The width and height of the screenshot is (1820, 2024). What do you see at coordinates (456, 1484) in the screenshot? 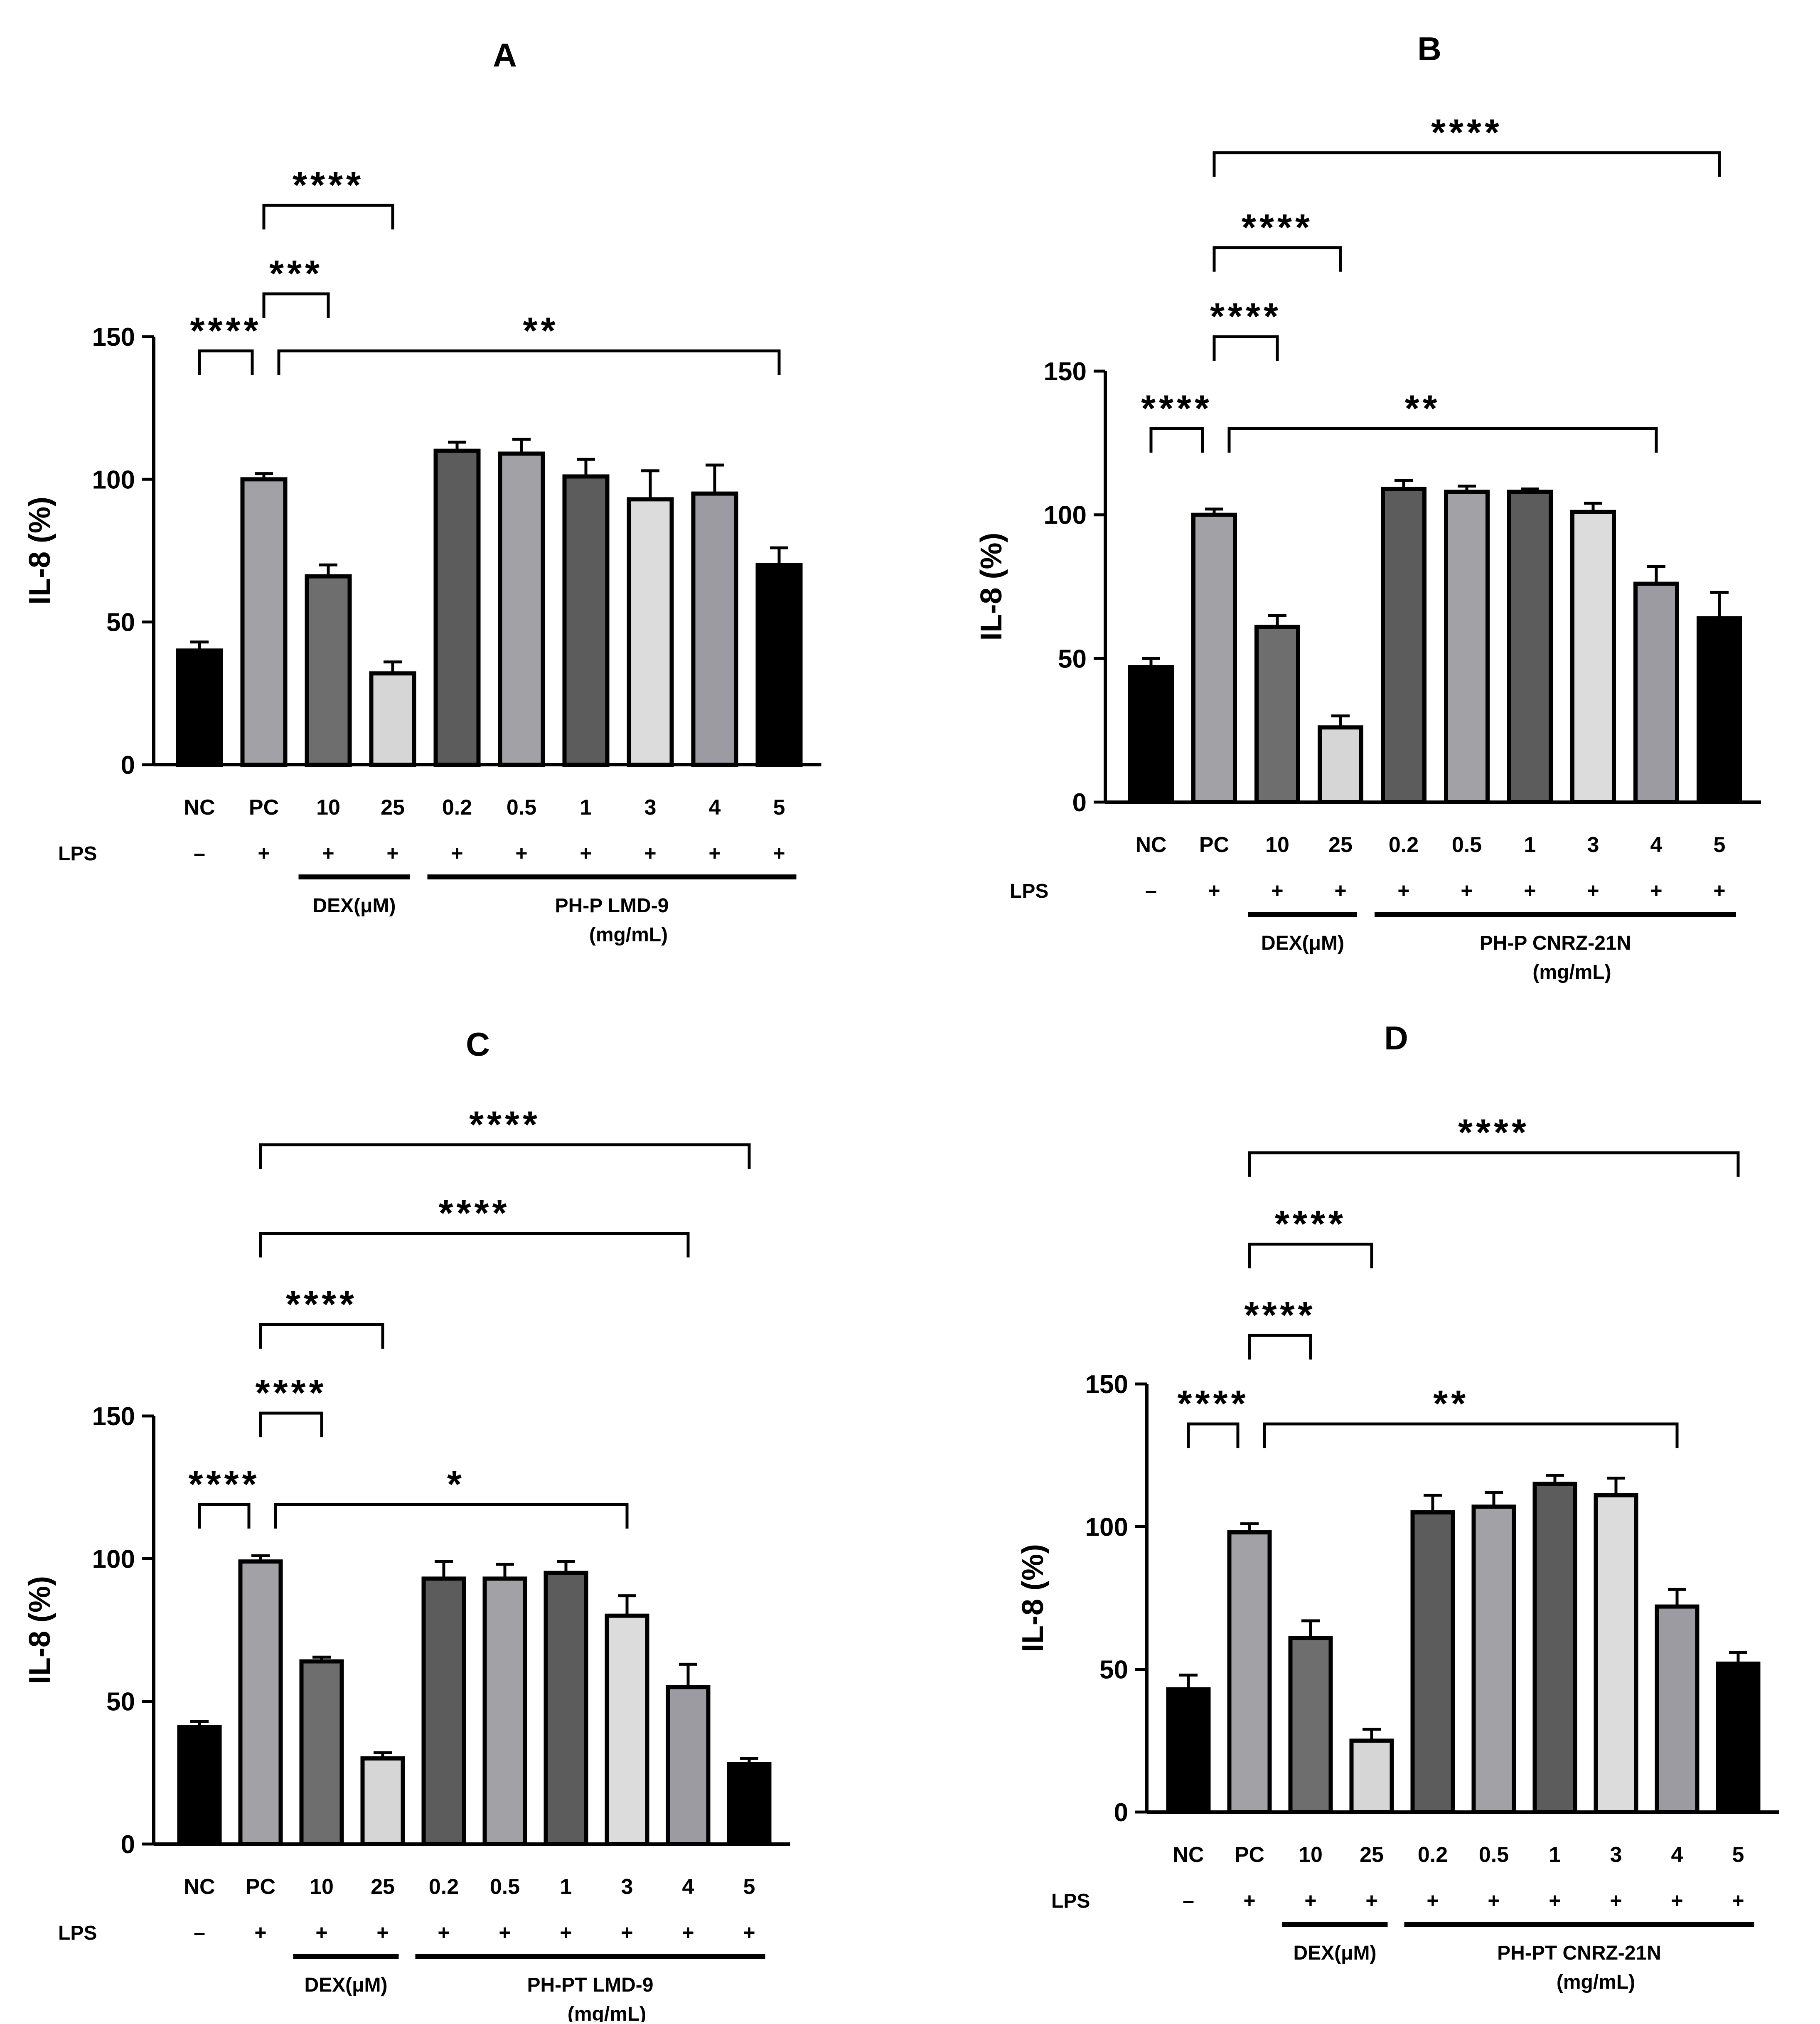
I see `significance-stars: *` at bounding box center [456, 1484].